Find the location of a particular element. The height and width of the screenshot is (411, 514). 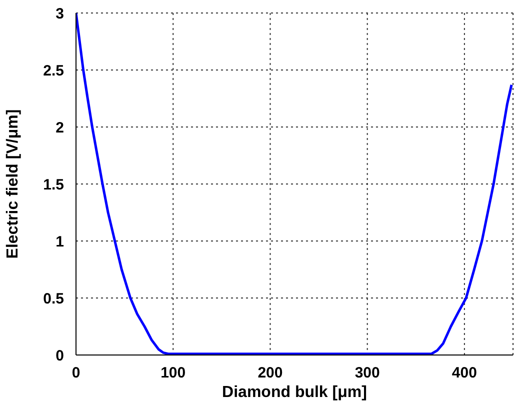

x-tick-label: 100 is located at coordinates (173, 373).